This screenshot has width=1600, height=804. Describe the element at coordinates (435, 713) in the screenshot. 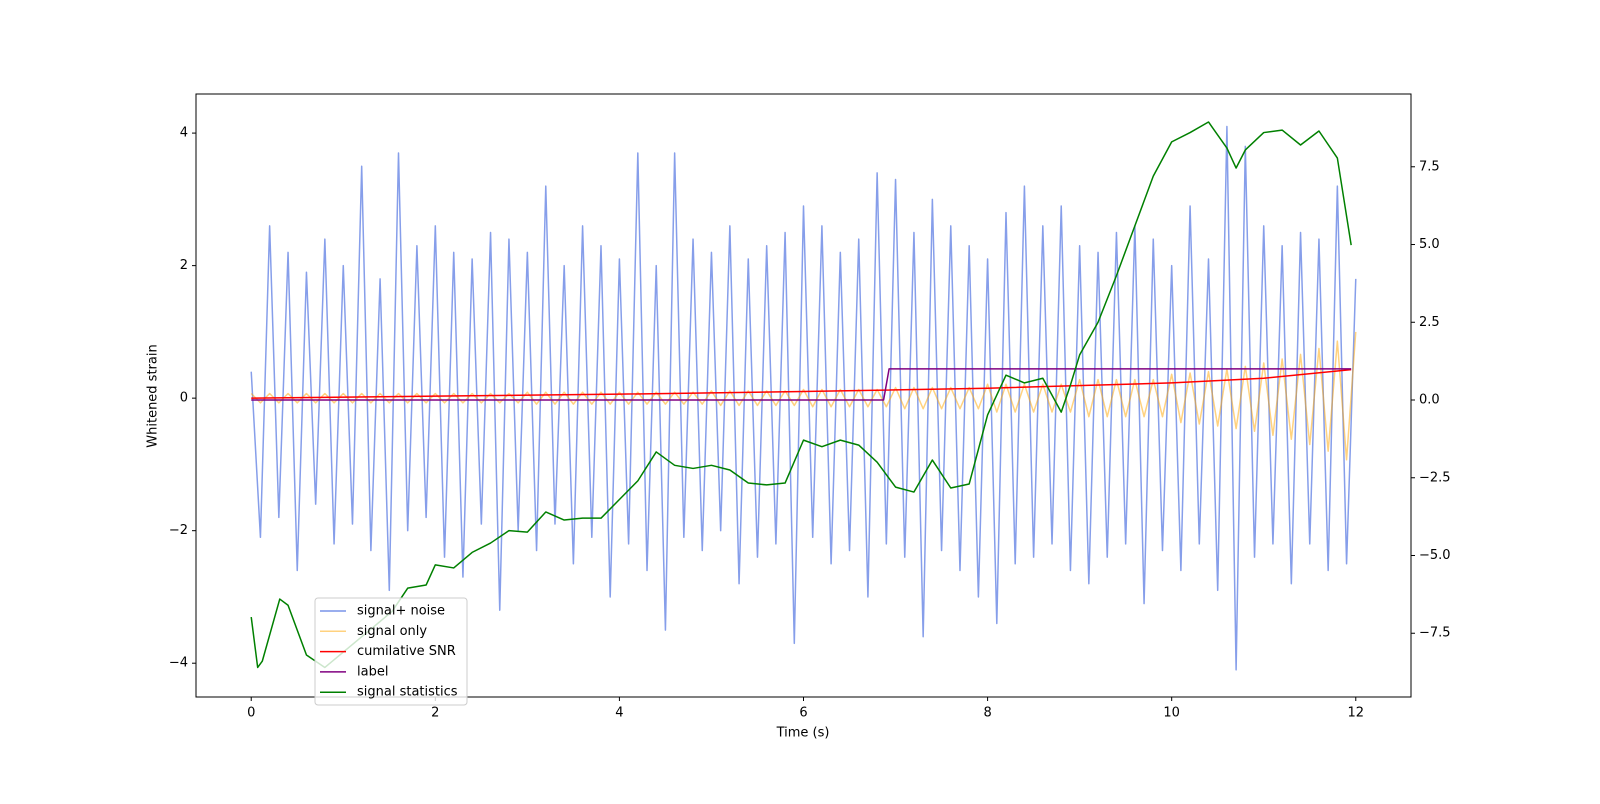

I see `x-tick-label: 2` at that location.